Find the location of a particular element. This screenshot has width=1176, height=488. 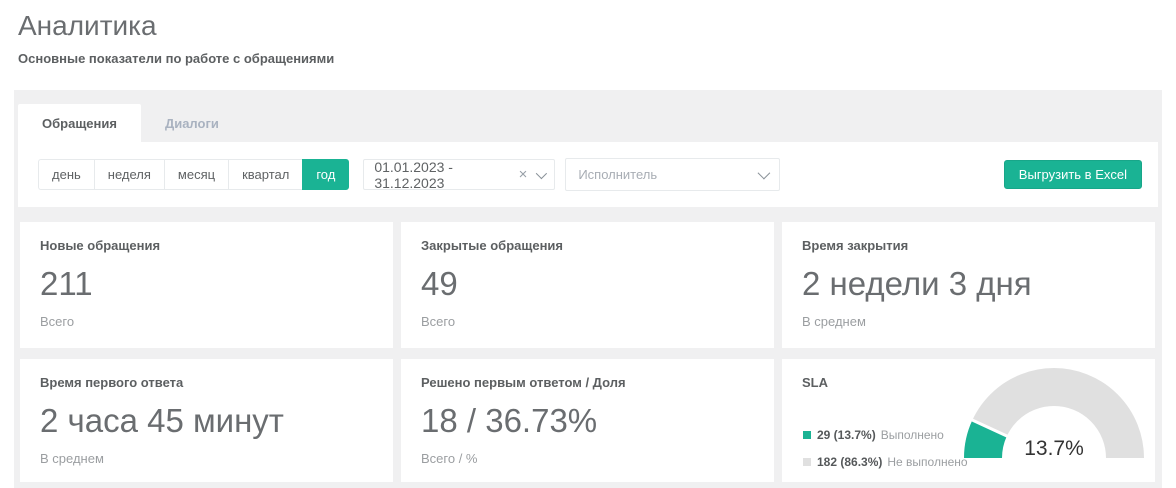

sla-gauge-svg: 13.7% is located at coordinates (1054, 414).